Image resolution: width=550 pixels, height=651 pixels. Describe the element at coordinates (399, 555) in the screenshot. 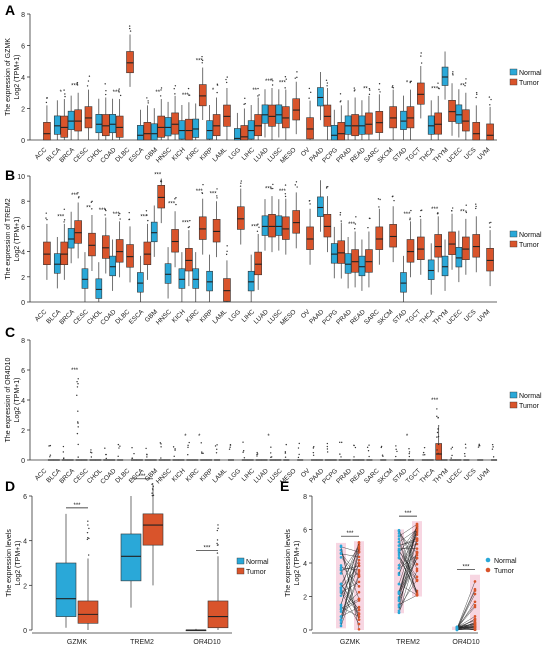

I see `pair-point-normal-TREM2` at that location.